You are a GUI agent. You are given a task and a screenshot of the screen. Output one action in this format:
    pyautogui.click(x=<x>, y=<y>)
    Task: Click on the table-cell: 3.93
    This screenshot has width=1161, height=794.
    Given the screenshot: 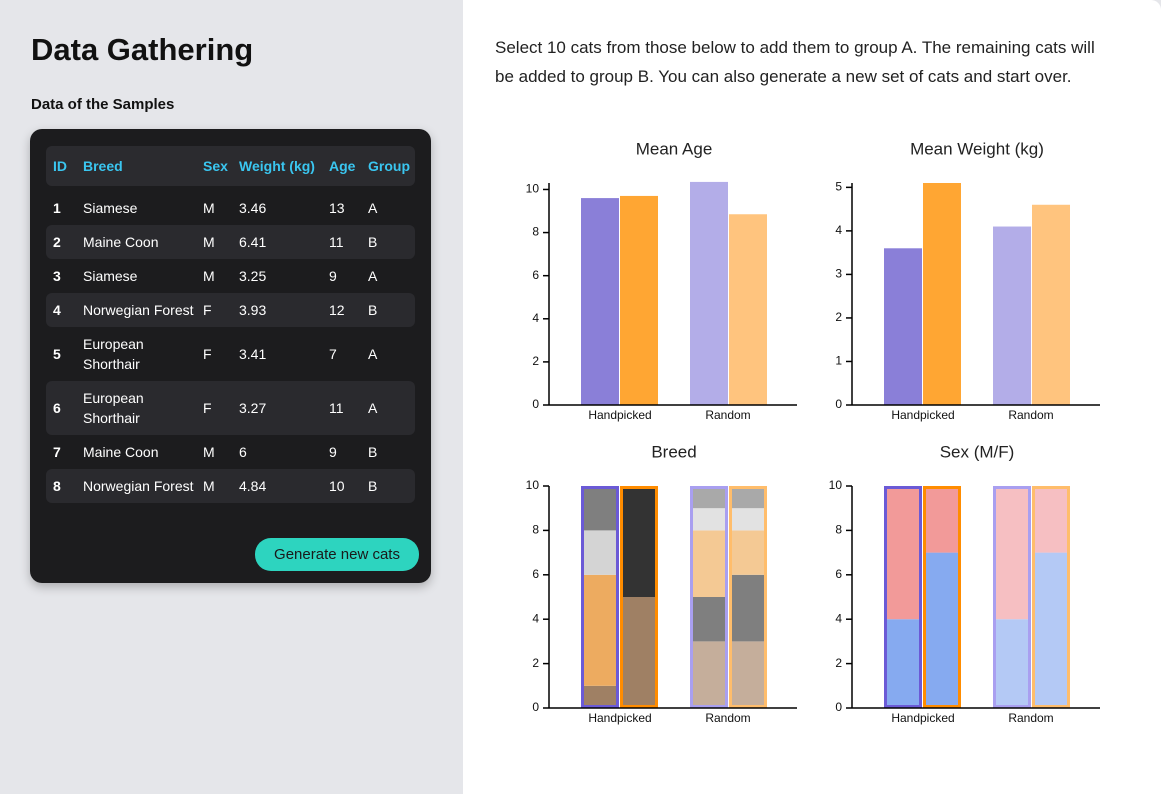 What is the action you would take?
    pyautogui.click(x=253, y=310)
    